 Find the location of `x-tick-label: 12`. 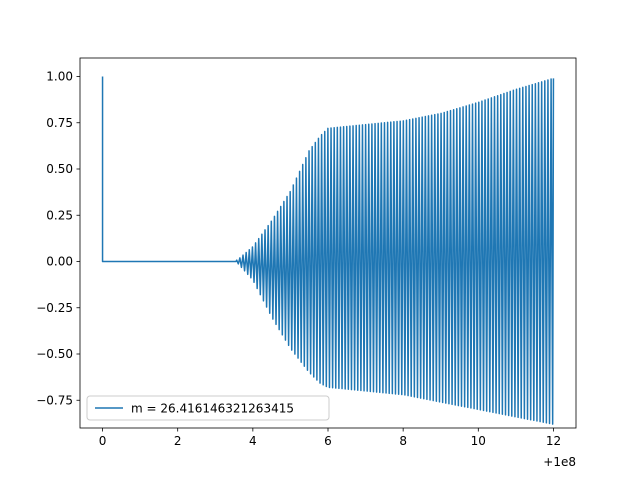

x-tick-label: 12 is located at coordinates (553, 441).